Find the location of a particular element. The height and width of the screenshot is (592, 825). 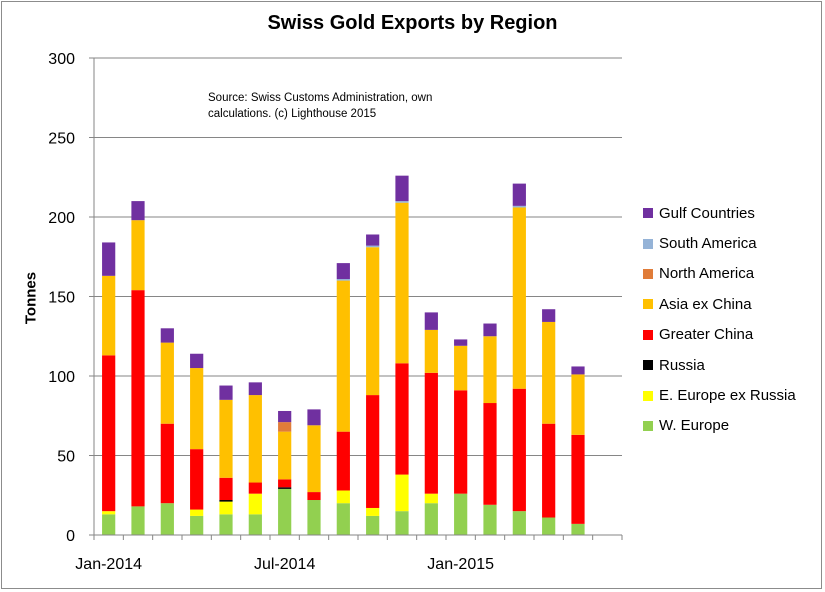

y-tick-label: 100 is located at coordinates (61, 377).